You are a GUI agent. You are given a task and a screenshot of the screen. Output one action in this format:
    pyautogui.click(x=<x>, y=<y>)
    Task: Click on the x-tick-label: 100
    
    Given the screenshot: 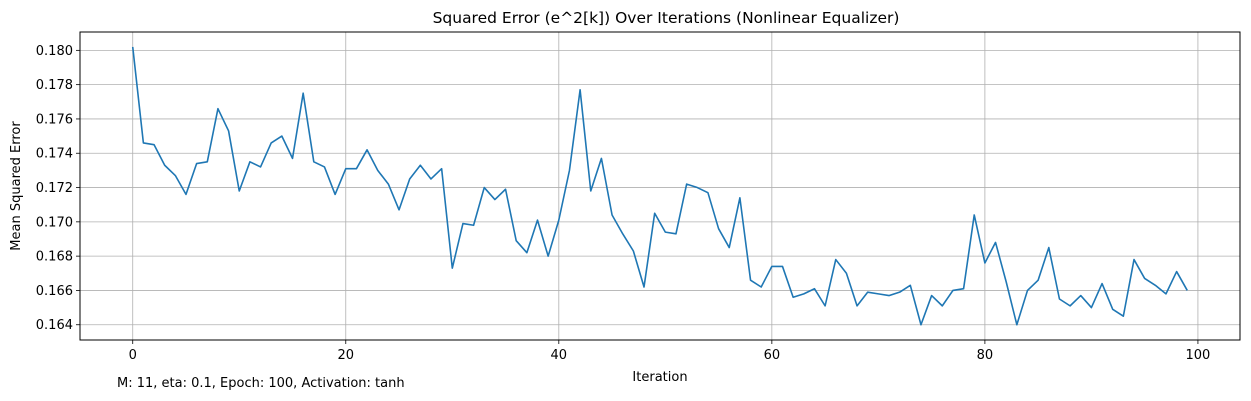 What is the action you would take?
    pyautogui.click(x=1198, y=355)
    